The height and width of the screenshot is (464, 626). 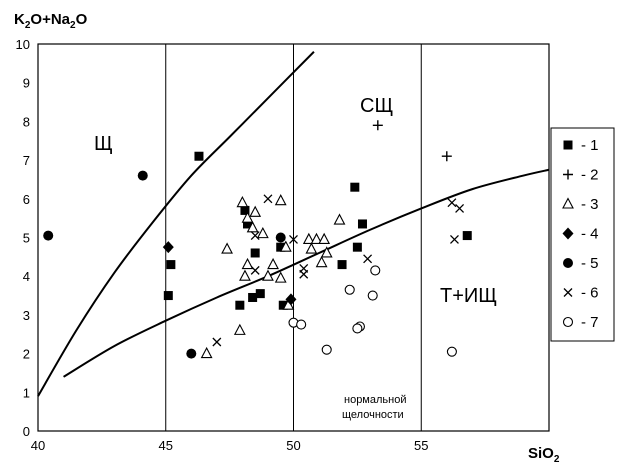 What do you see at coordinates (26, 392) in the screenshot?
I see `y-tick-label: 1` at bounding box center [26, 392].